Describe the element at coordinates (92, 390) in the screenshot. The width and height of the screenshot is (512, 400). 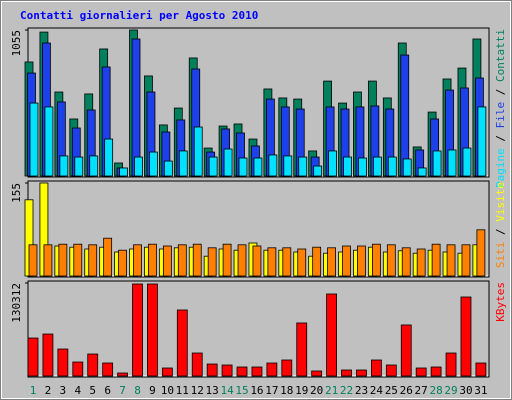
I see `x-tick-label: 5` at that location.